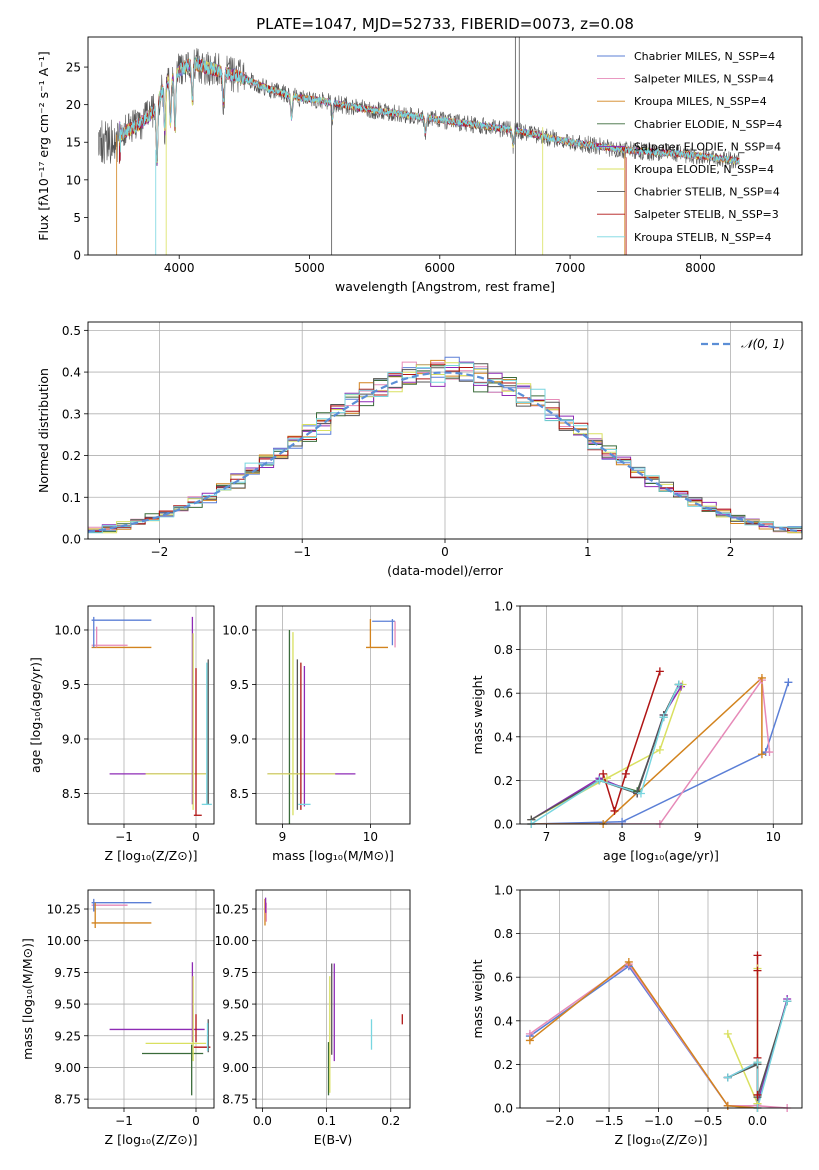 This screenshot has height=1170, width=819. I want to click on x-tick-label: 9, so click(698, 837).